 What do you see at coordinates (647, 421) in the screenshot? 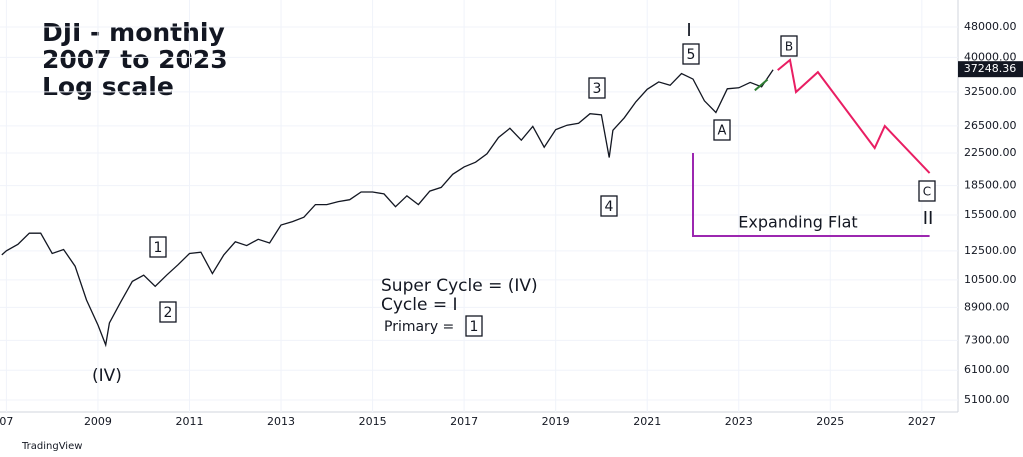
I see `x-tick-label: 2021` at bounding box center [647, 421].